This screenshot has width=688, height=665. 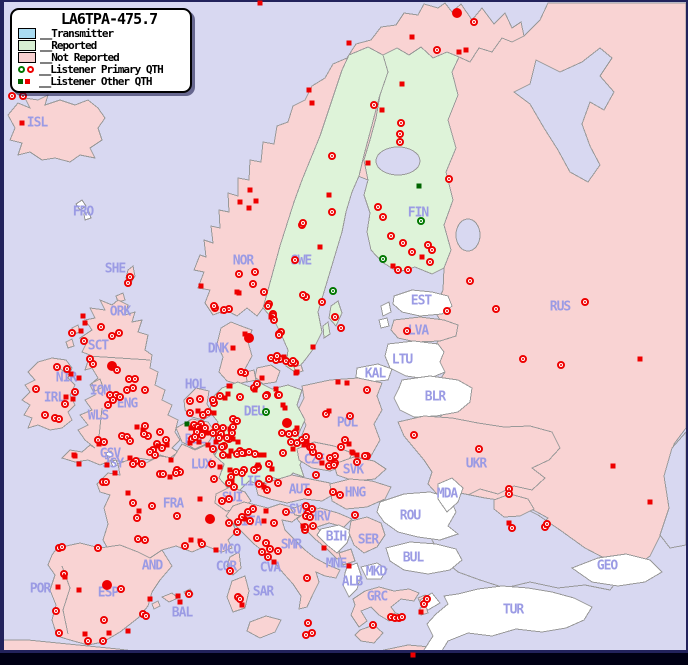 What do you see at coordinates (81, 205) in the screenshot?
I see `country-fro` at bounding box center [81, 205].